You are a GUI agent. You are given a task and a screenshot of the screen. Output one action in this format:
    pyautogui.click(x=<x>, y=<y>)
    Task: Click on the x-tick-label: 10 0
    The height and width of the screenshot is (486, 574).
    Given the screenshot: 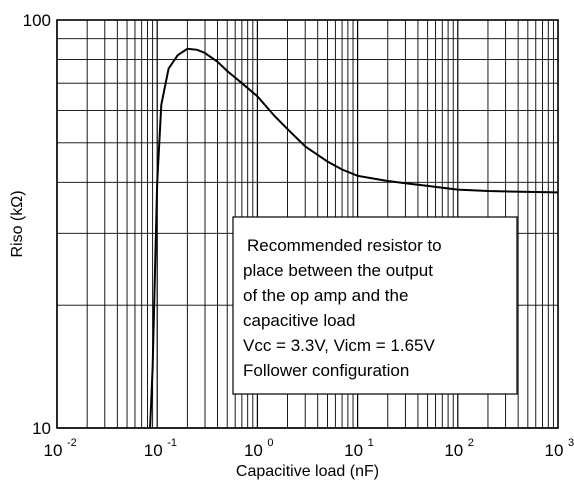 What is the action you would take?
    pyautogui.click(x=259, y=448)
    